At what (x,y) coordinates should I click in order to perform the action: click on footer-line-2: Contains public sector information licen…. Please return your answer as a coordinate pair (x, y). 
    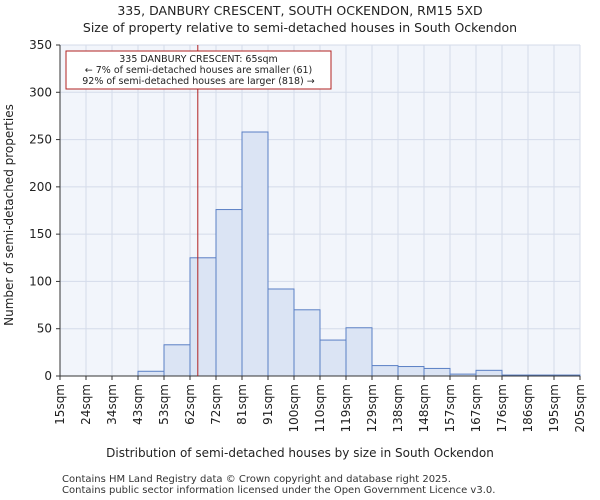
    Looking at the image, I should click on (279, 490).